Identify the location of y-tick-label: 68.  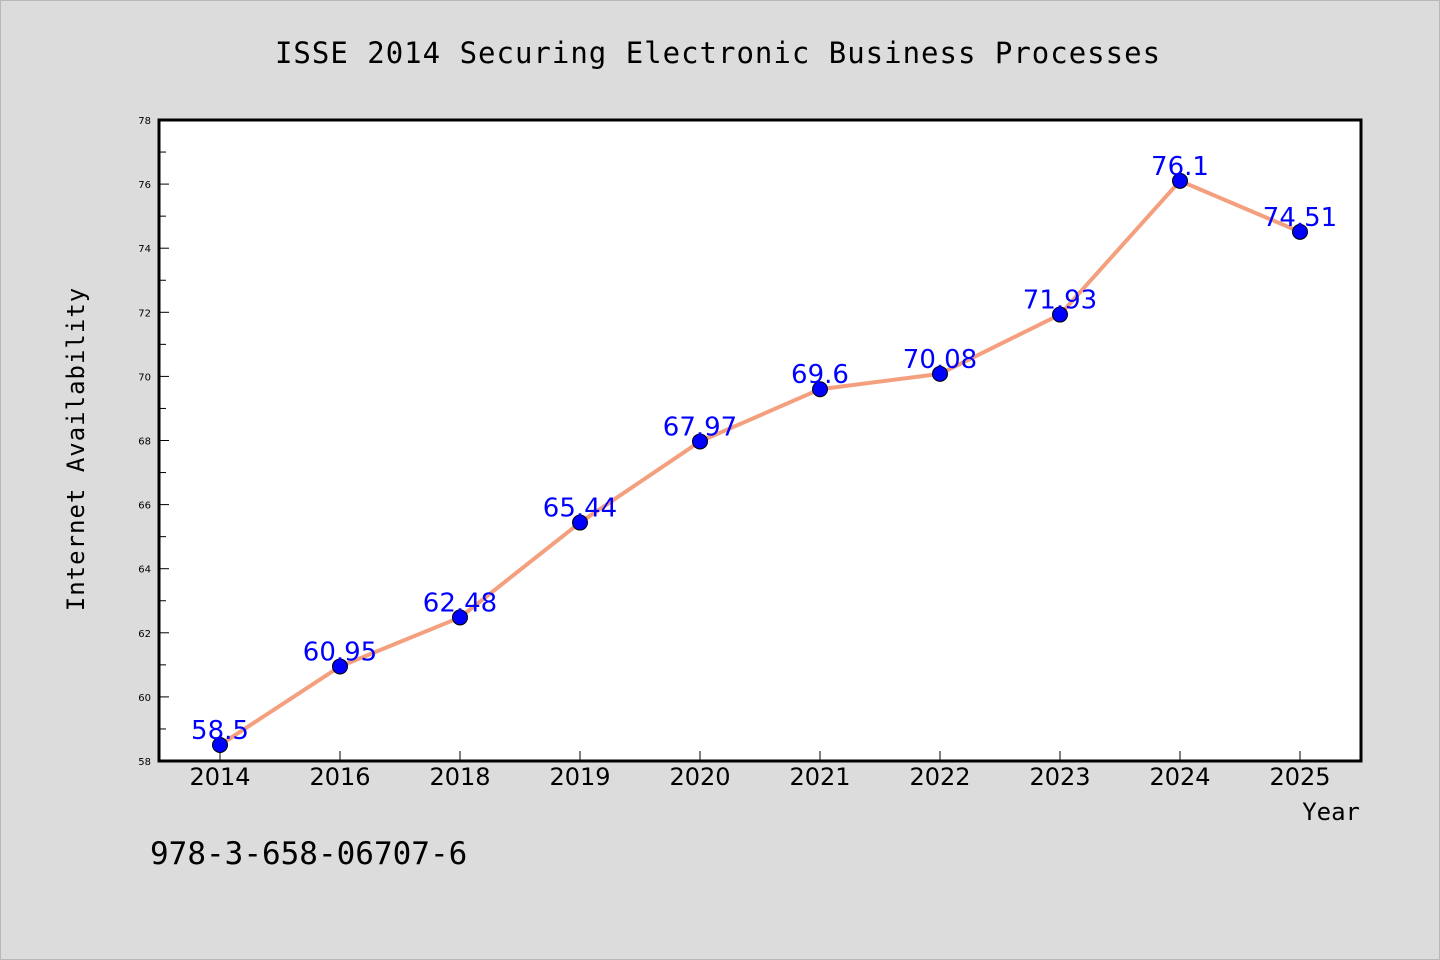
(144, 442).